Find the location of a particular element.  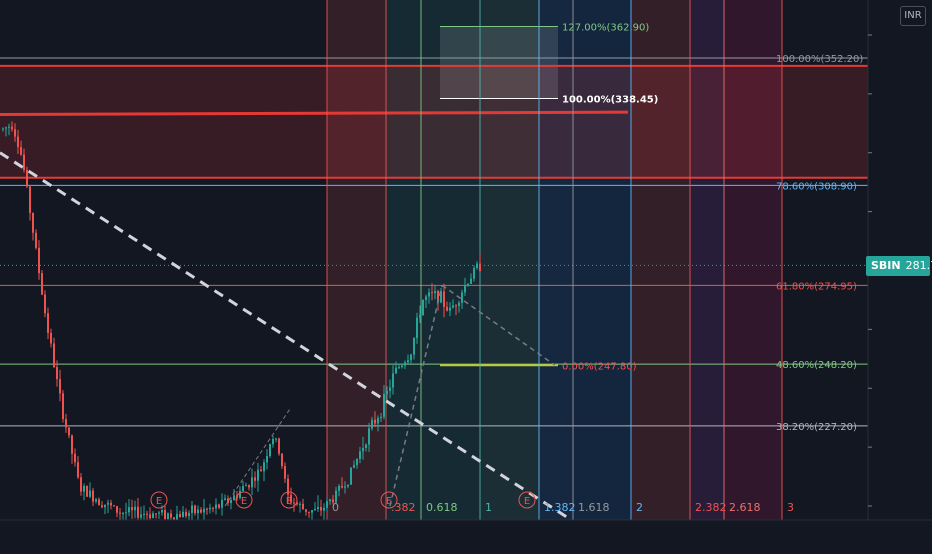

fib-extension-label: 0.00%(247.80) is located at coordinates (599, 366).